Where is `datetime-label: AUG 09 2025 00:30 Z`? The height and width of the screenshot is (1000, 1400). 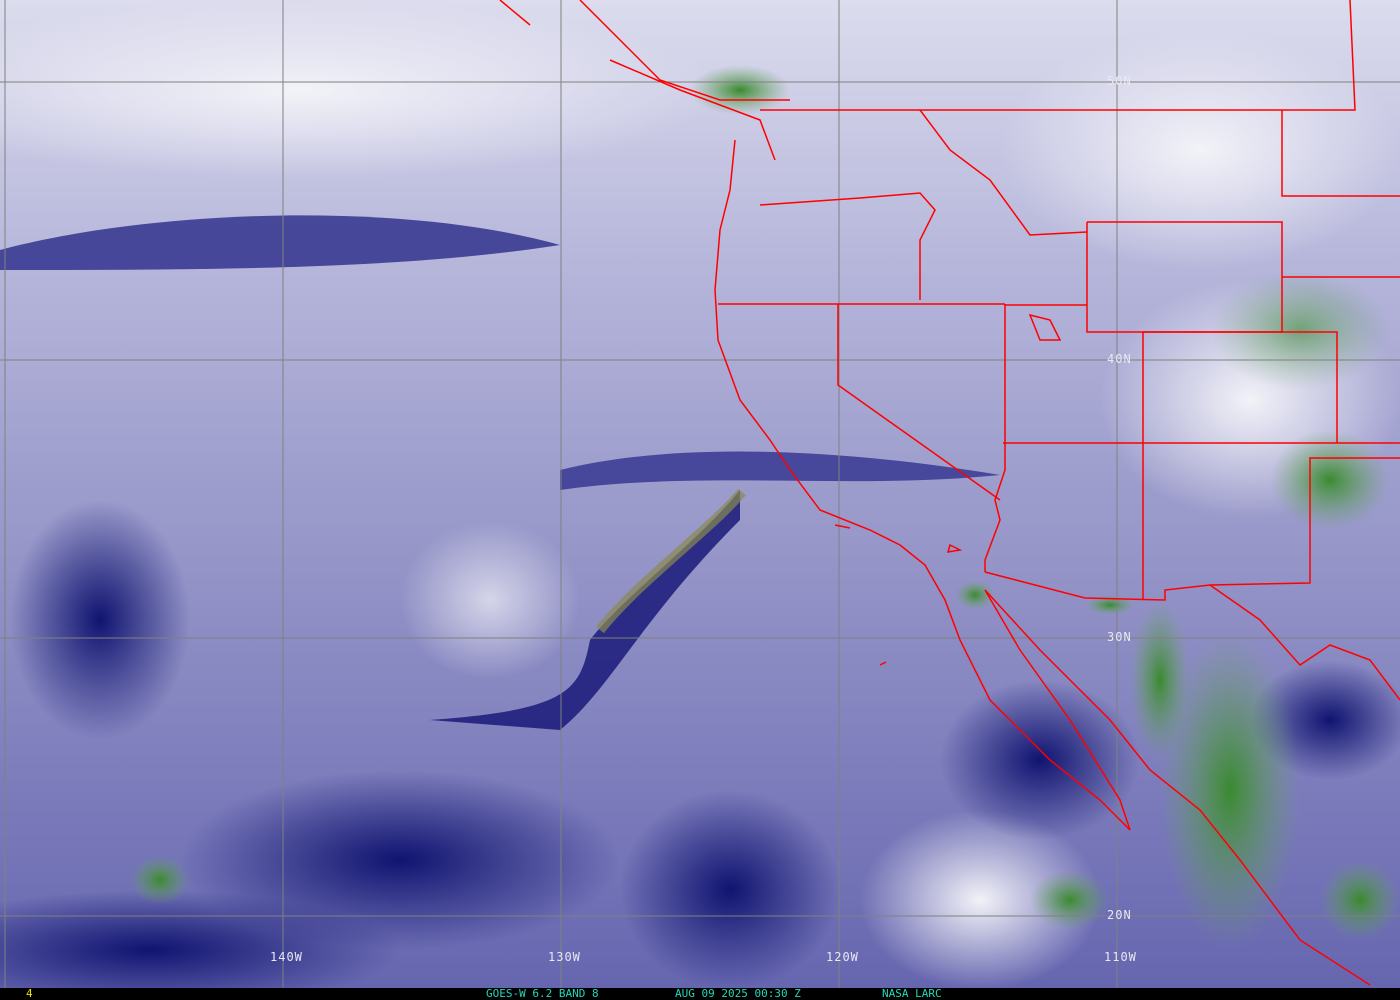
datetime-label: AUG 09 2025 00:30 Z is located at coordinates (738, 993).